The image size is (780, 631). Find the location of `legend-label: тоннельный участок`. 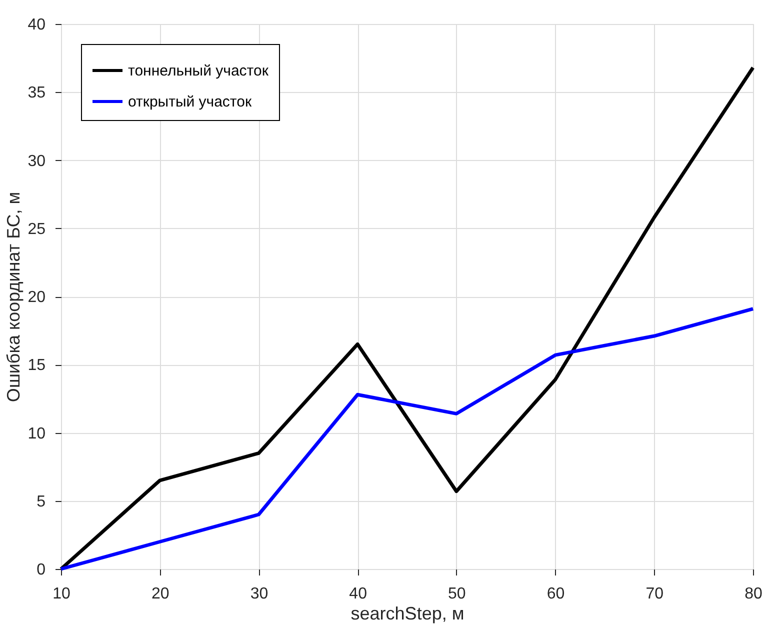

legend-label: тоннельный участок is located at coordinates (198, 71).